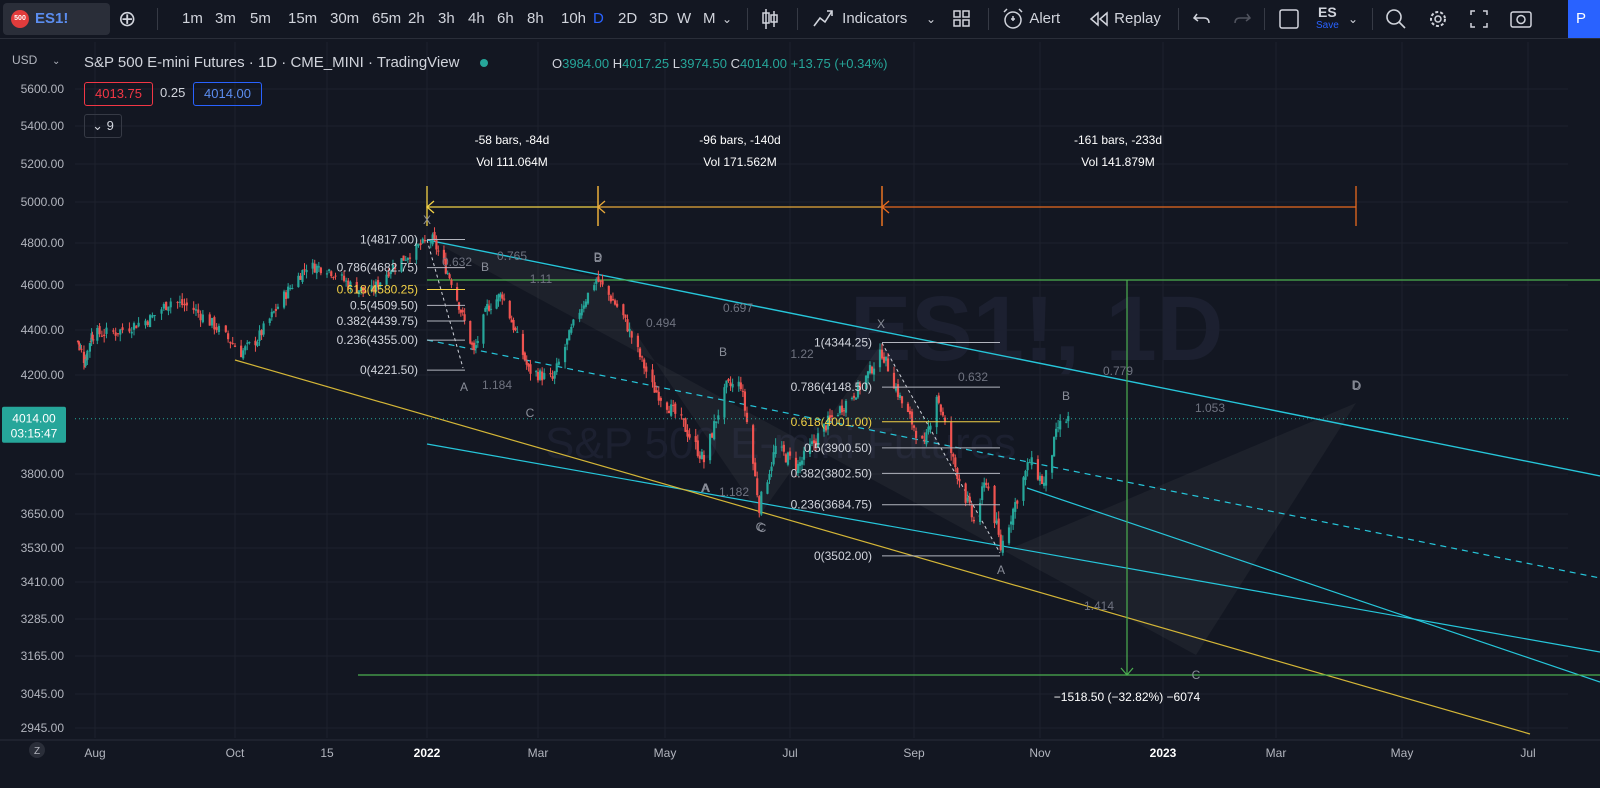  Describe the element at coordinates (127, 18) in the screenshot. I see `add-symbol-icon: ⊕` at that location.